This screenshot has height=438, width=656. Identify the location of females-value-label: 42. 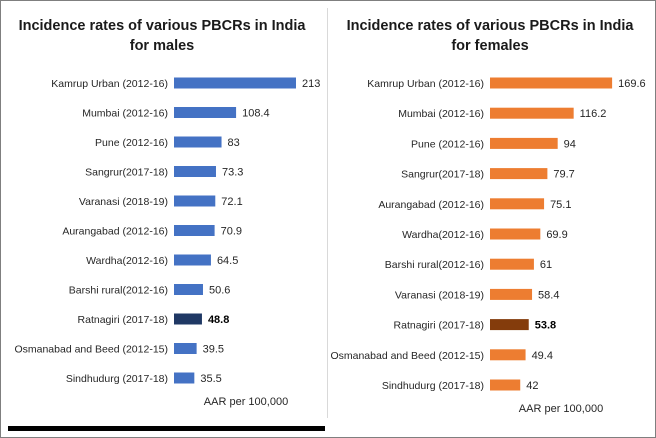
(532, 386).